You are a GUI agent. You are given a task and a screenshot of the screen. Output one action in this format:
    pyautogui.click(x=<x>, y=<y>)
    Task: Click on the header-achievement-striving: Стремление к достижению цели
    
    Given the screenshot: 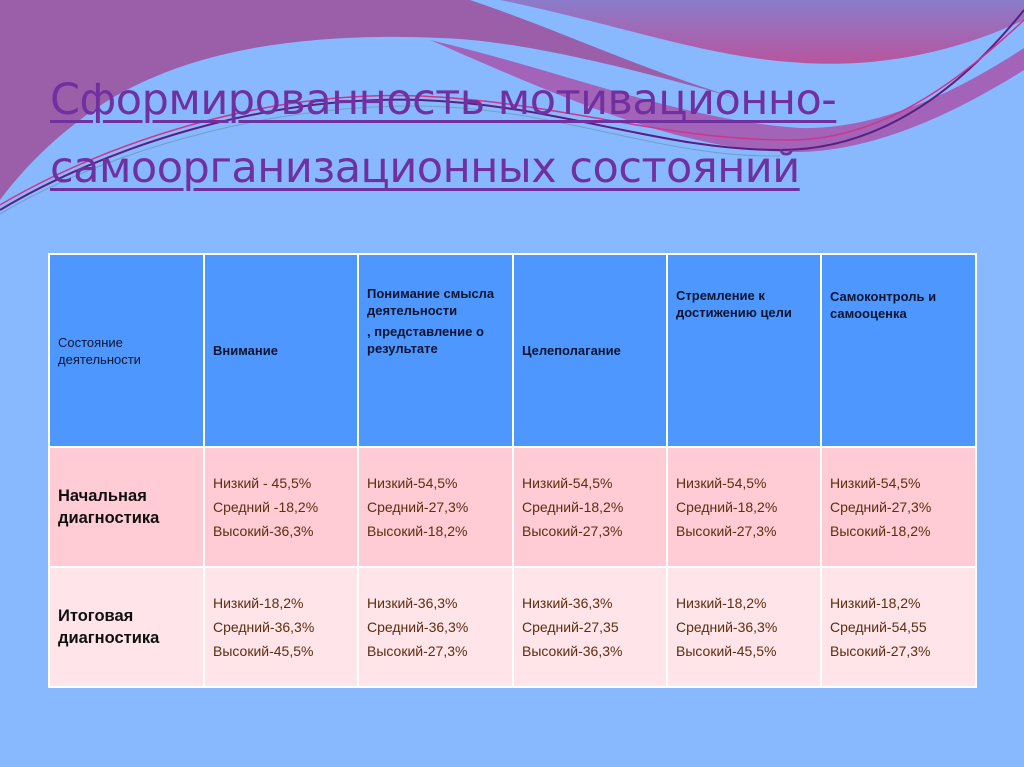 What is the action you would take?
    pyautogui.click(x=744, y=350)
    